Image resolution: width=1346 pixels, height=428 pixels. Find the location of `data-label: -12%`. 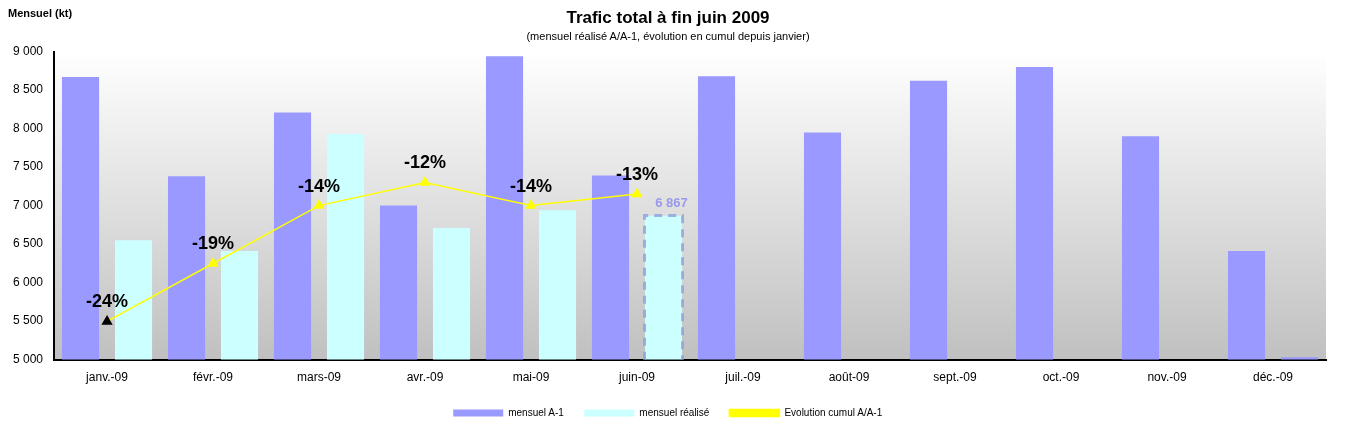

data-label: -12% is located at coordinates (425, 162).